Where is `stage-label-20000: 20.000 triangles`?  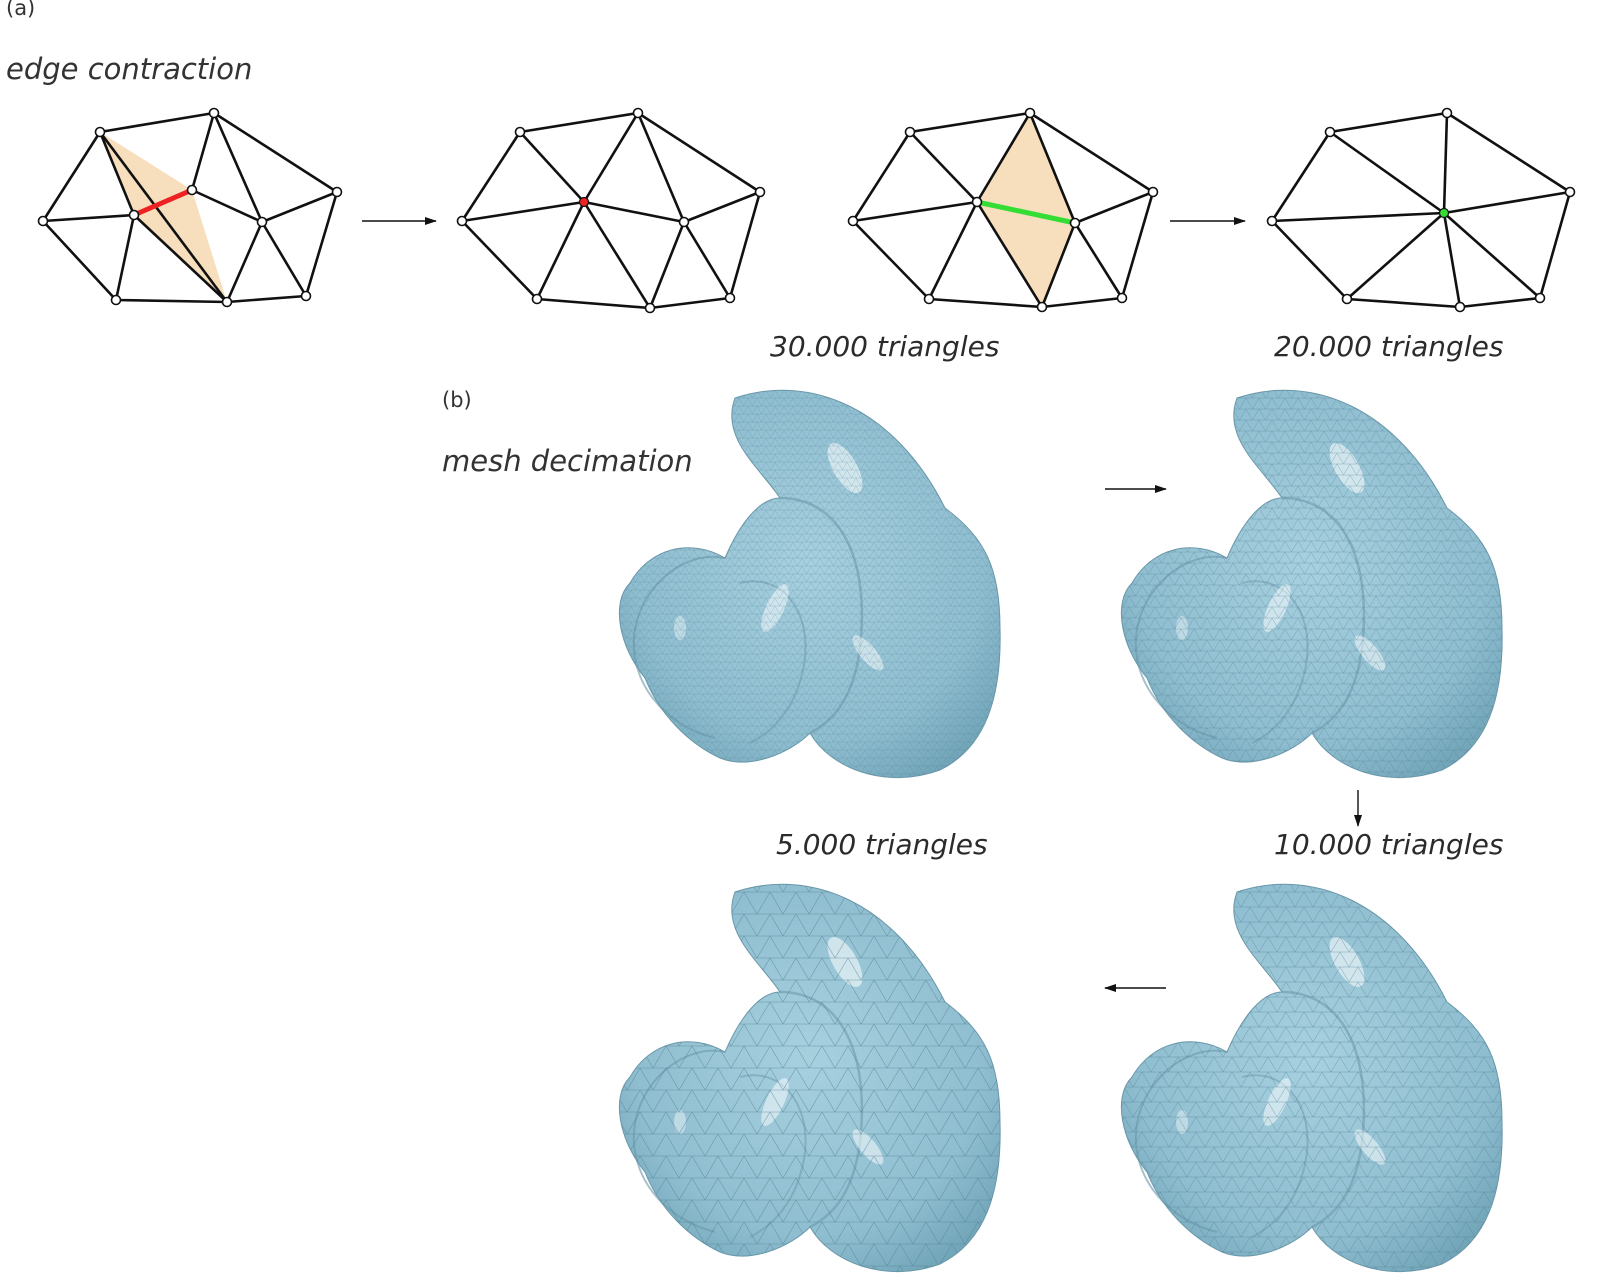
stage-label-20000: 20.000 triangles is located at coordinates (1389, 346).